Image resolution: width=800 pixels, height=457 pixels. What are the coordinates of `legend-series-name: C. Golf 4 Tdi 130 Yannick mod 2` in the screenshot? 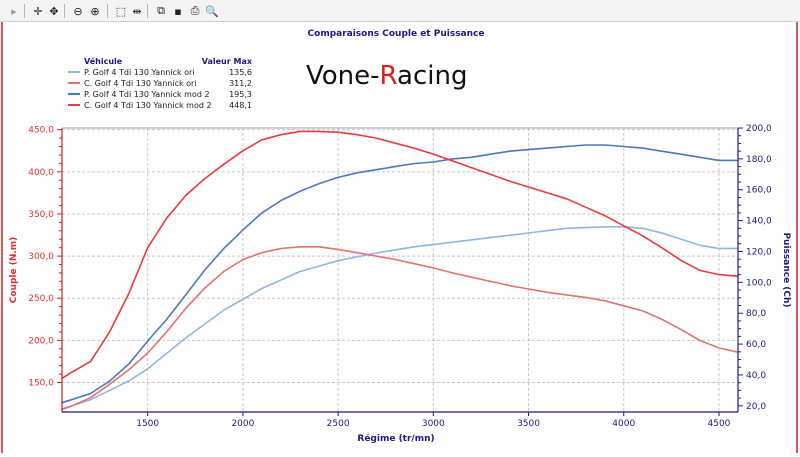 It's located at (148, 105).